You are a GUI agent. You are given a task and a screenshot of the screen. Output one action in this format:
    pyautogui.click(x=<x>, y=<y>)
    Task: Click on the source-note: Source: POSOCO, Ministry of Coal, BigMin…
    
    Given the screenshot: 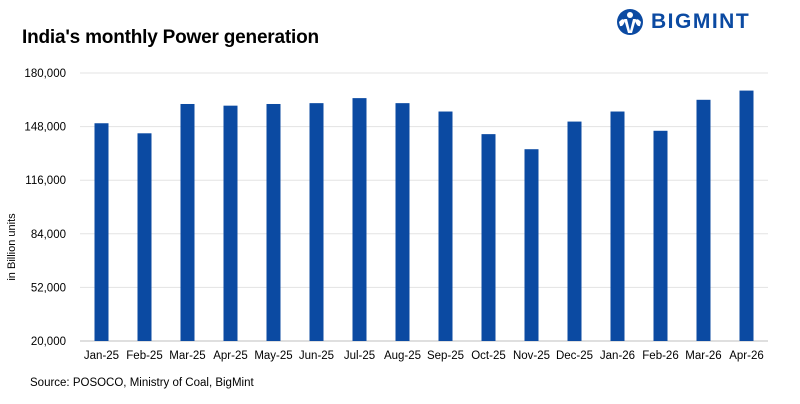 What is the action you would take?
    pyautogui.click(x=142, y=383)
    